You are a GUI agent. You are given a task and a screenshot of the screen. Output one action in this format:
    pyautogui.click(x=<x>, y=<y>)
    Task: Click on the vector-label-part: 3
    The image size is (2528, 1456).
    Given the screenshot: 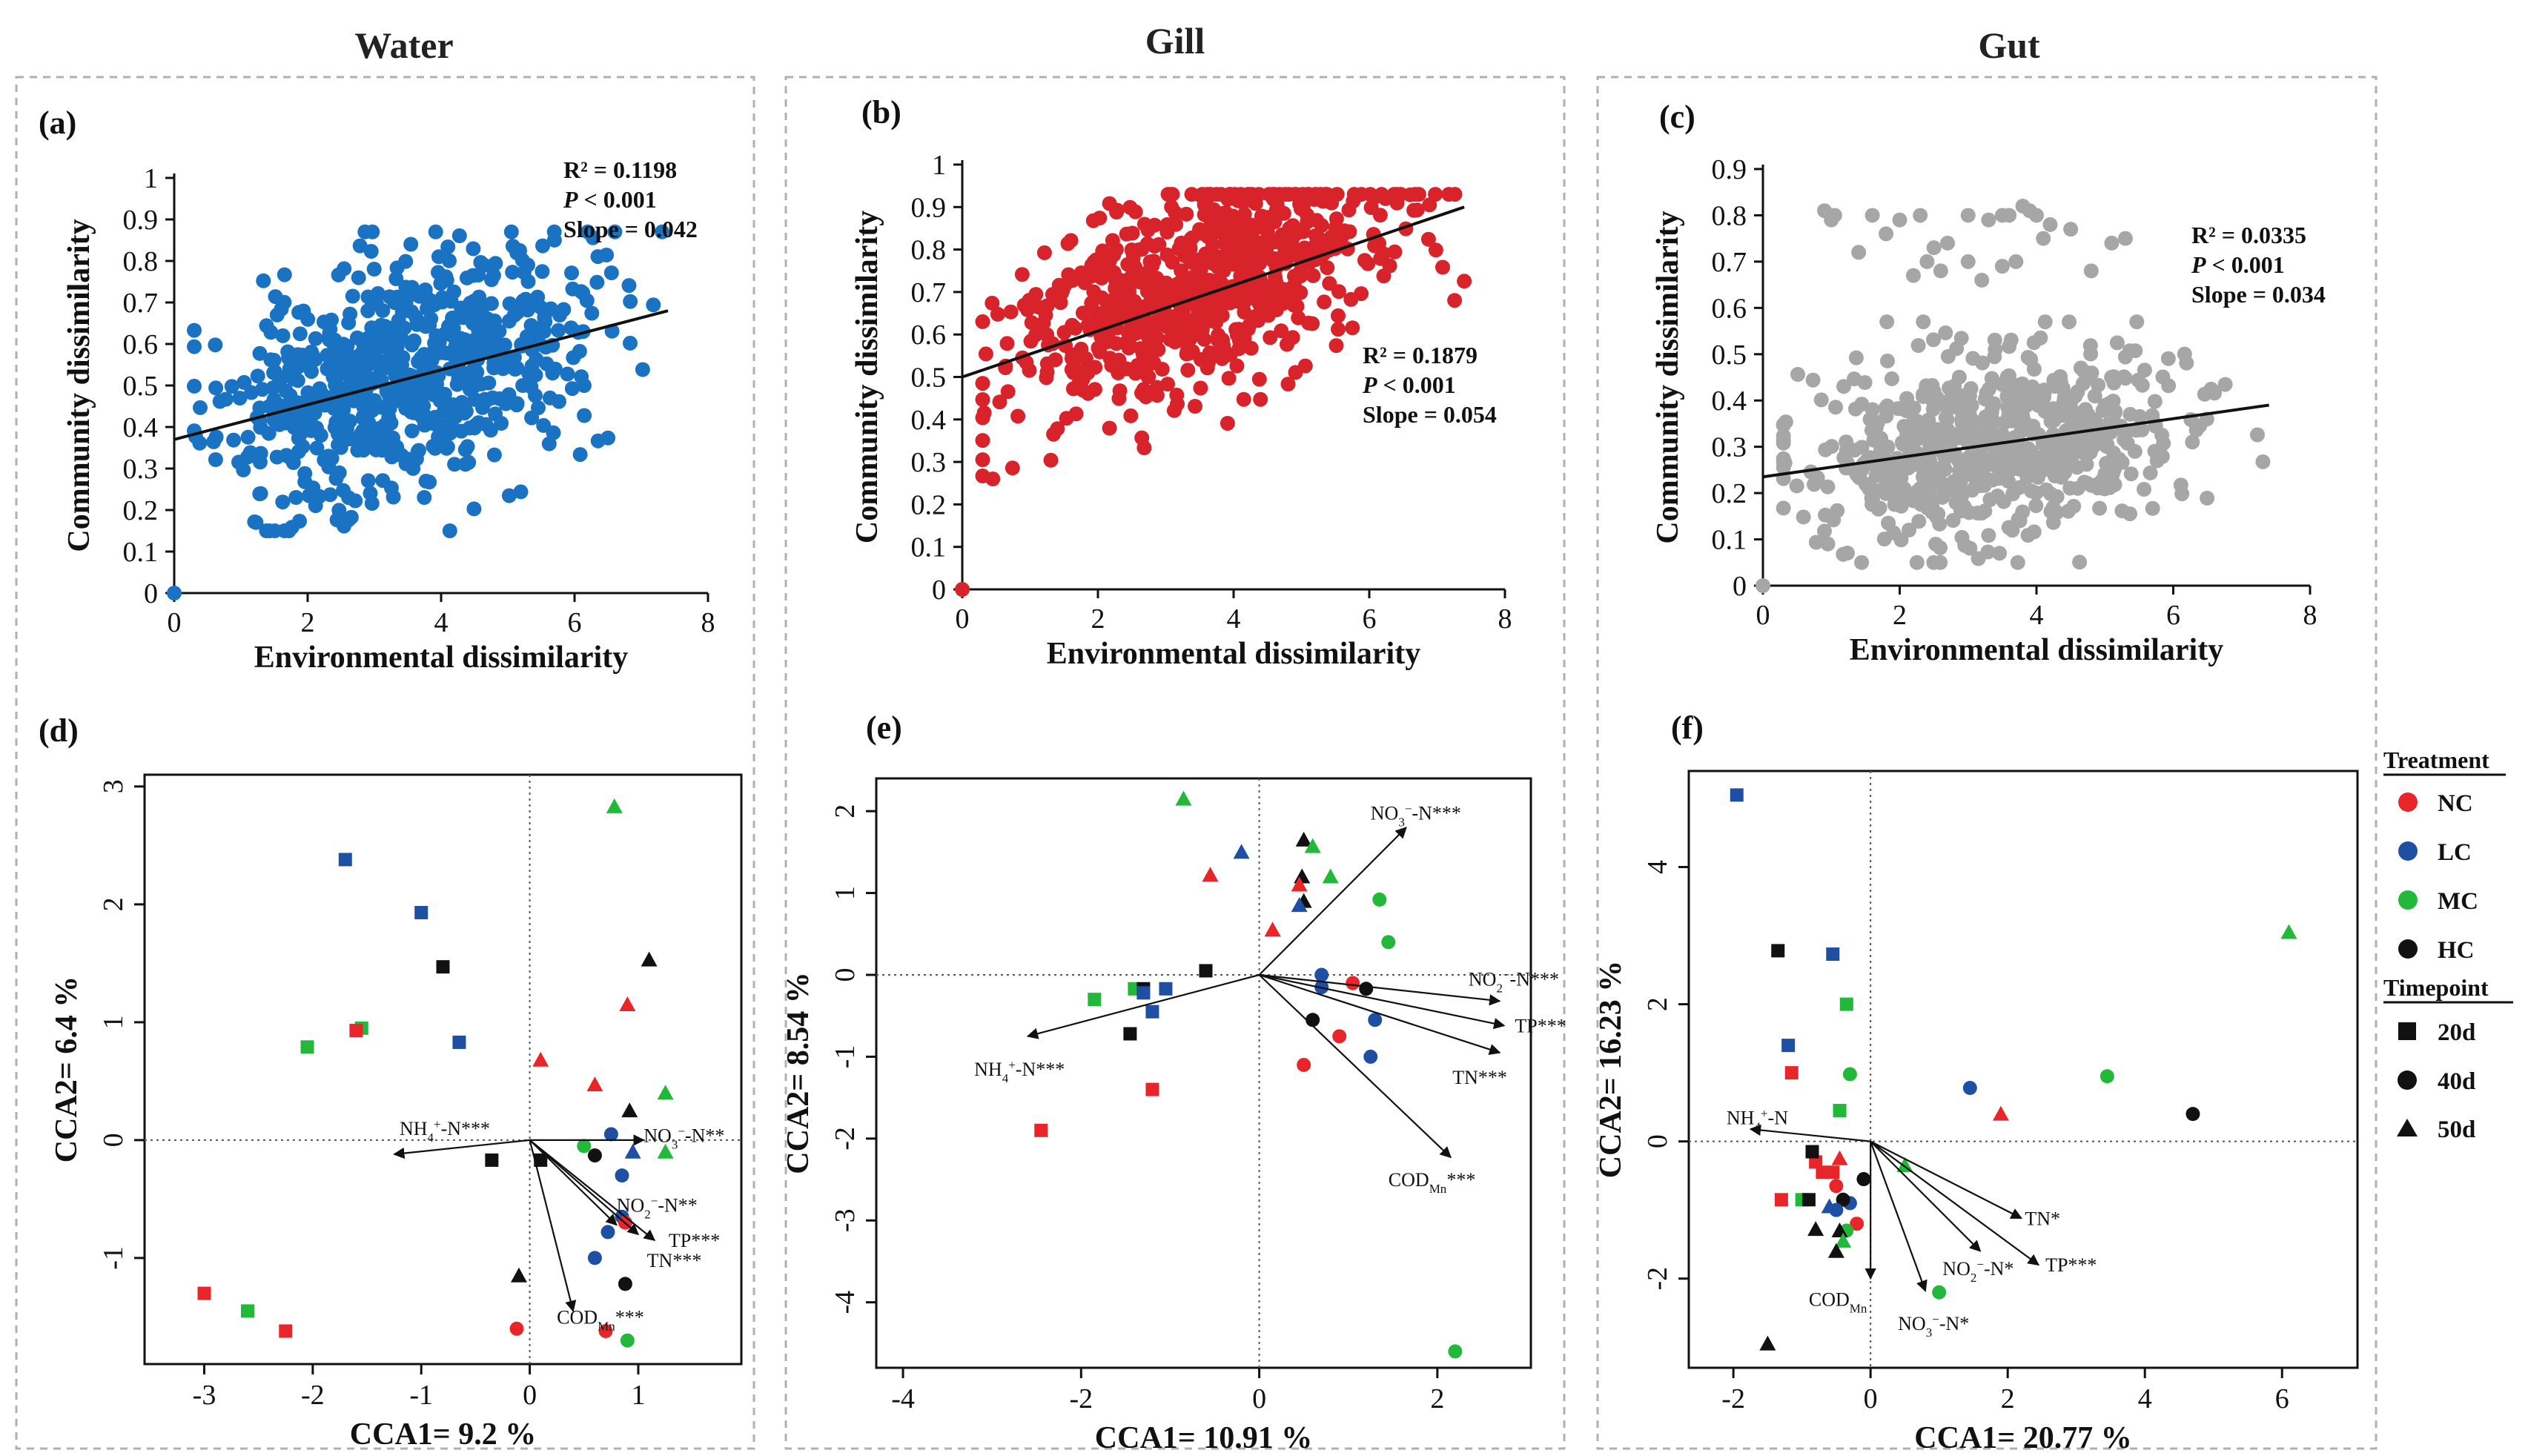 What is the action you would take?
    pyautogui.click(x=675, y=1145)
    